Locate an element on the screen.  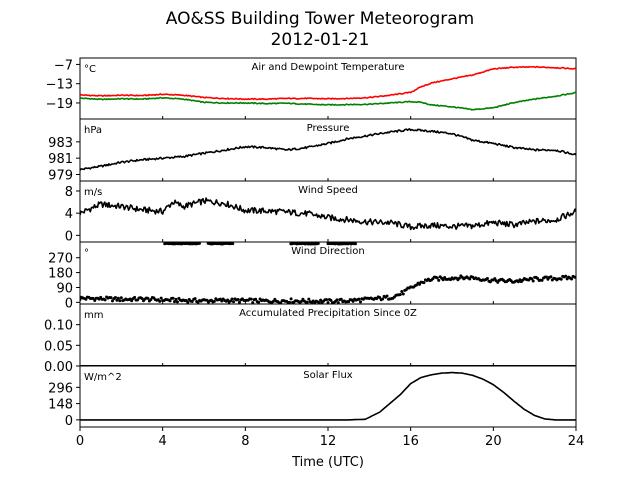
panel-title: Wind Speed is located at coordinates (328, 190).